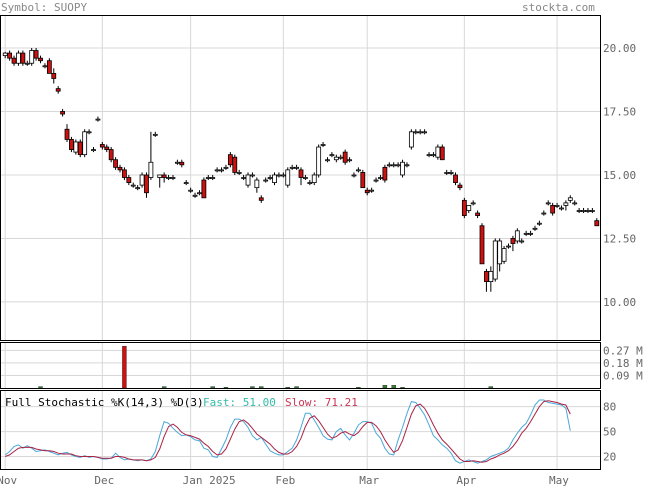 Image resolution: width=655 pixels, height=486 pixels. Describe the element at coordinates (623, 350) in the screenshot. I see `volume-tick-label: 0.27 M` at that location.